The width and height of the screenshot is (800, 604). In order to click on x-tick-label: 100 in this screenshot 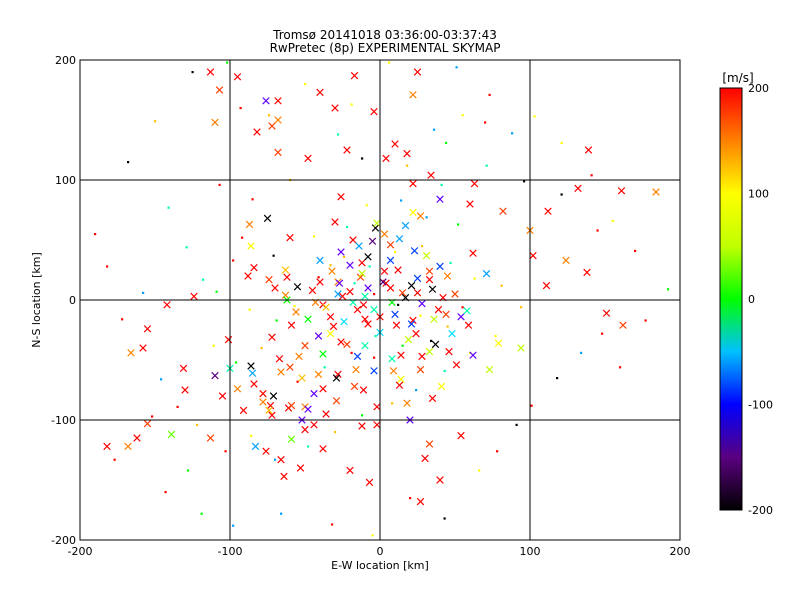, I will do `click(530, 551)`.